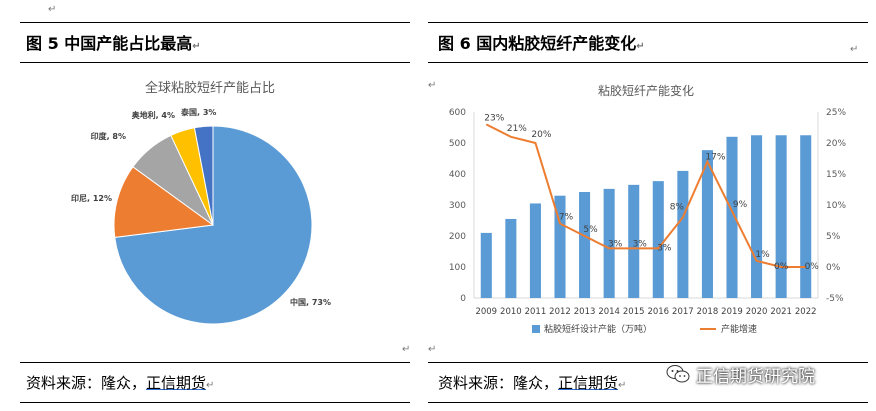  What do you see at coordinates (757, 216) in the screenshot?
I see `bar-2020` at bounding box center [757, 216].